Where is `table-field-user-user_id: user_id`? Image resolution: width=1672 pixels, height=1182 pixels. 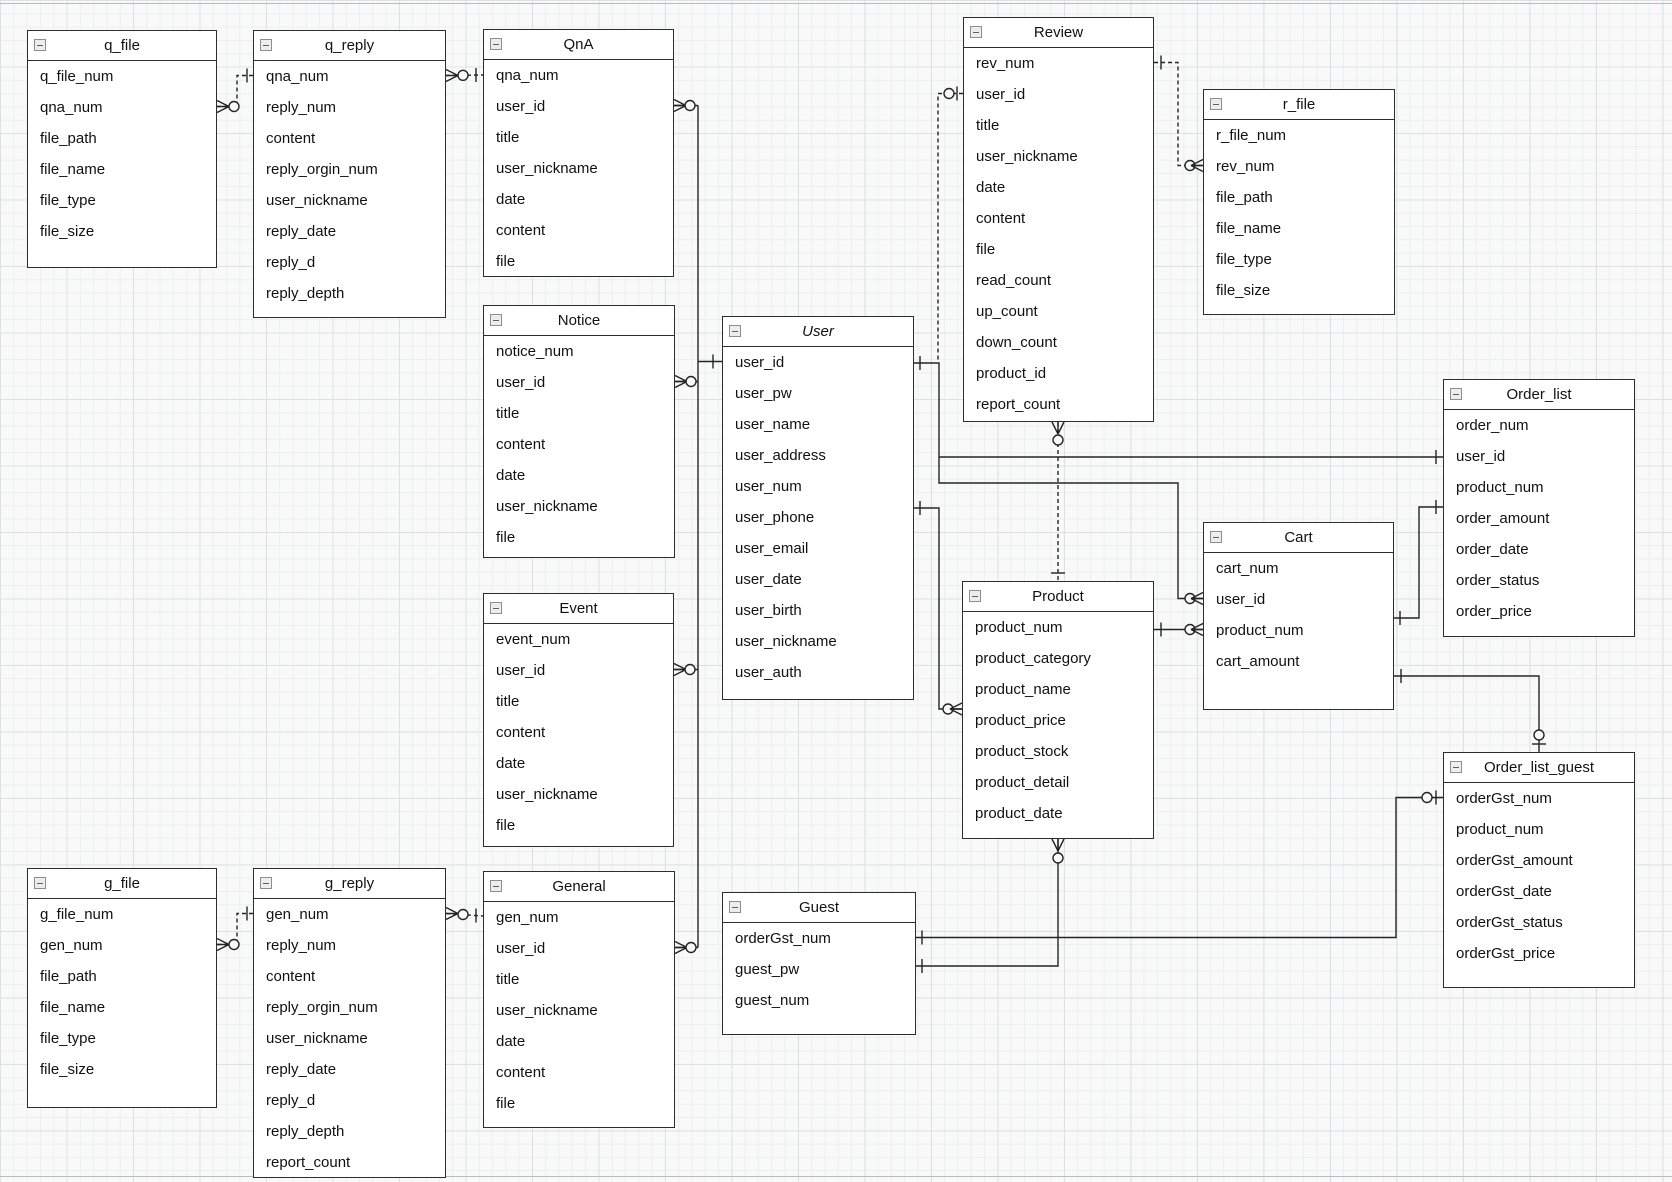
table-field-user-user_id: user_id is located at coordinates (760, 362).